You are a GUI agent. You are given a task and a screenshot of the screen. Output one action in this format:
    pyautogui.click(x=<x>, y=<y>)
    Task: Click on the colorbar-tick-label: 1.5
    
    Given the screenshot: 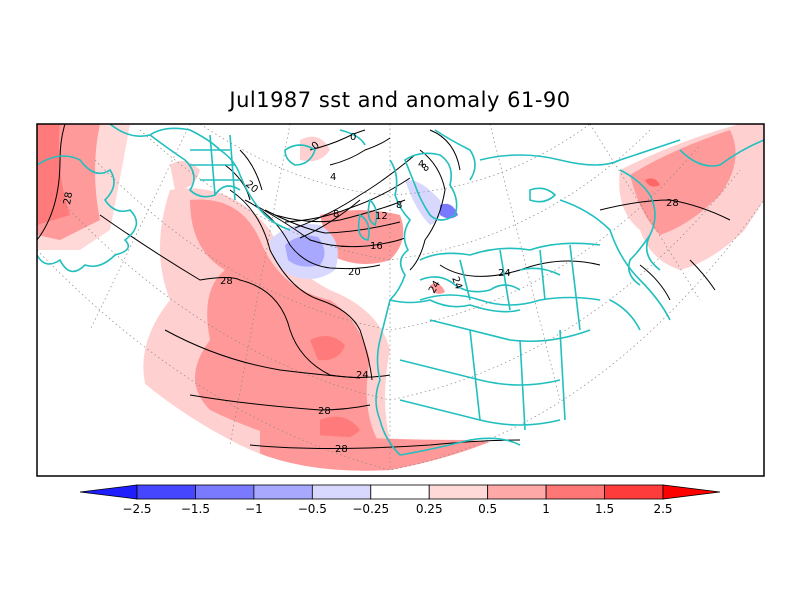 What is the action you would take?
    pyautogui.click(x=604, y=509)
    